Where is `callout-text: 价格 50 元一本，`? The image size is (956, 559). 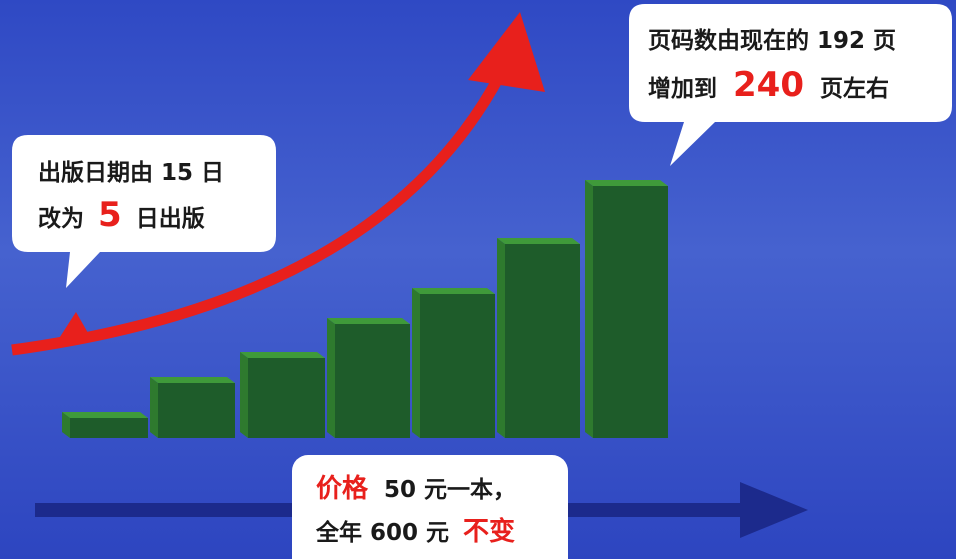
callout-text: 价格 50 元一本， is located at coordinates (416, 488).